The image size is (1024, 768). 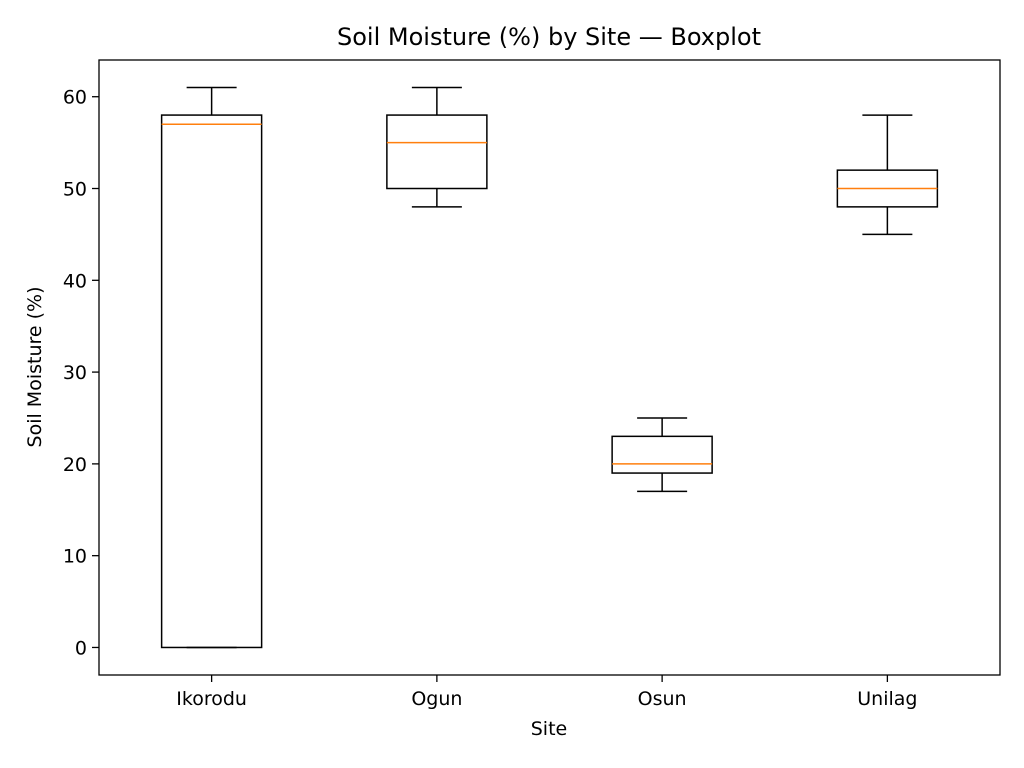 What do you see at coordinates (81, 648) in the screenshot?
I see `y-tick-label: 0` at bounding box center [81, 648].